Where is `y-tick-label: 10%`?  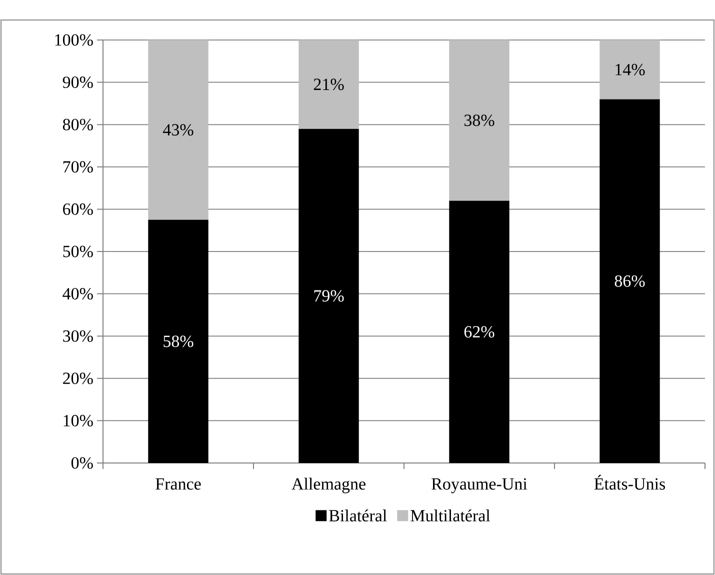
y-tick-label: 10% is located at coordinates (78, 420).